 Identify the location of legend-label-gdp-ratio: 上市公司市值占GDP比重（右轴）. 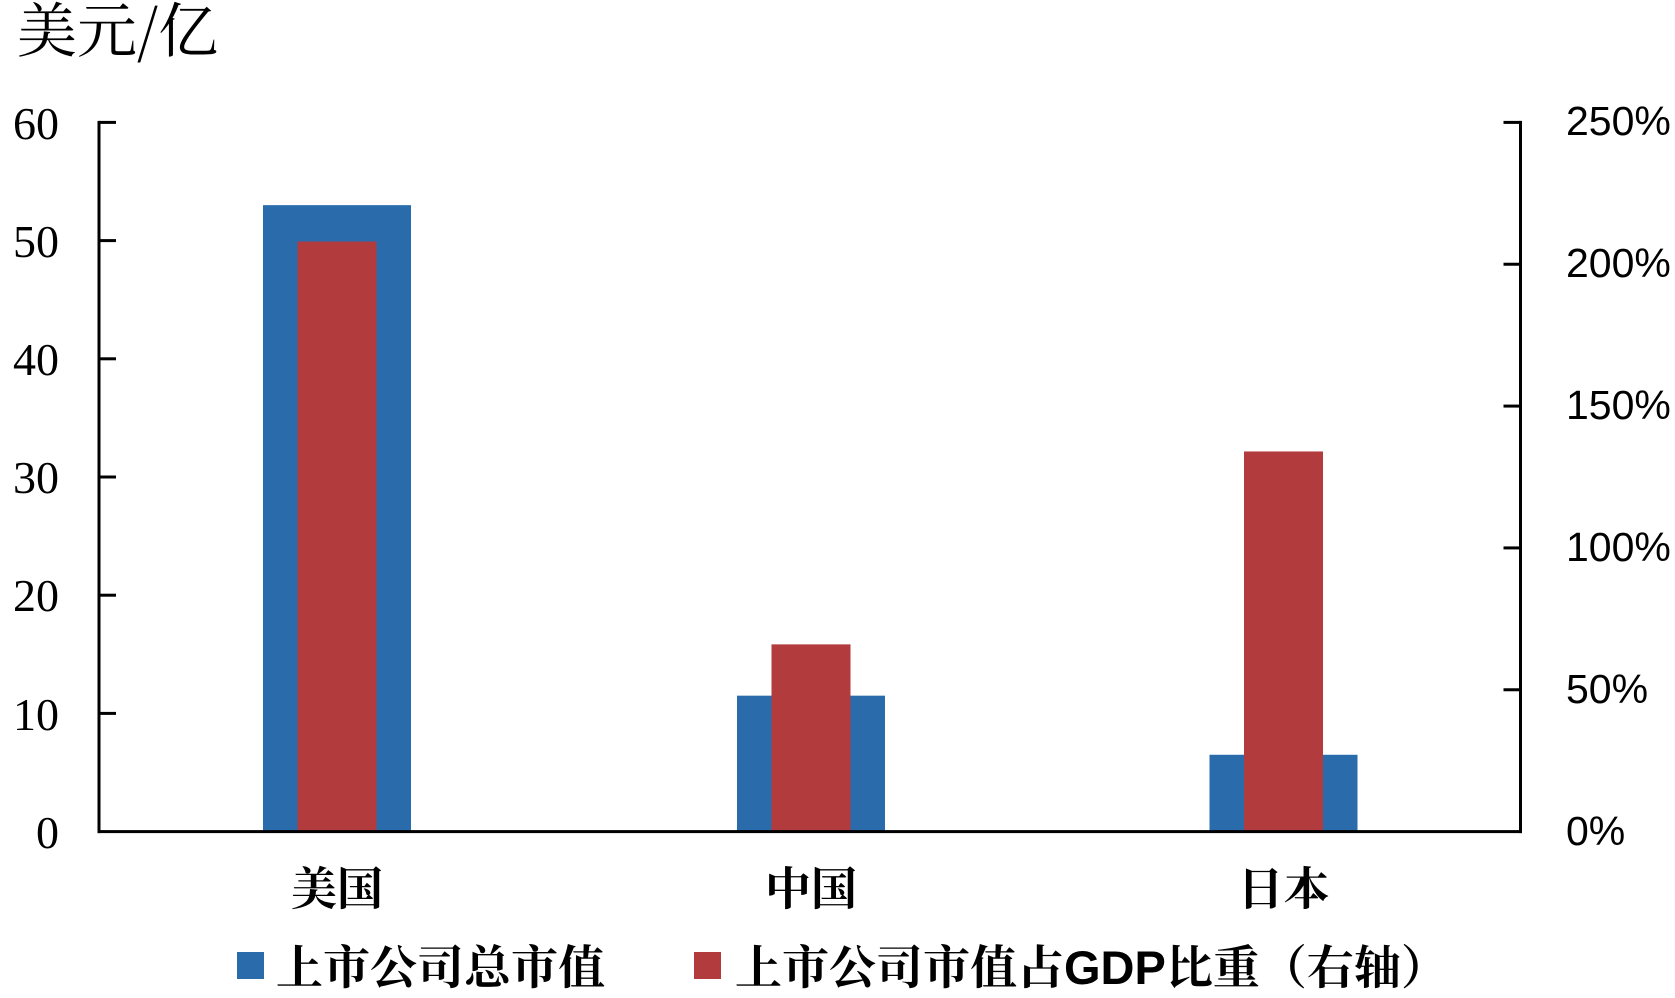
(1091, 964).